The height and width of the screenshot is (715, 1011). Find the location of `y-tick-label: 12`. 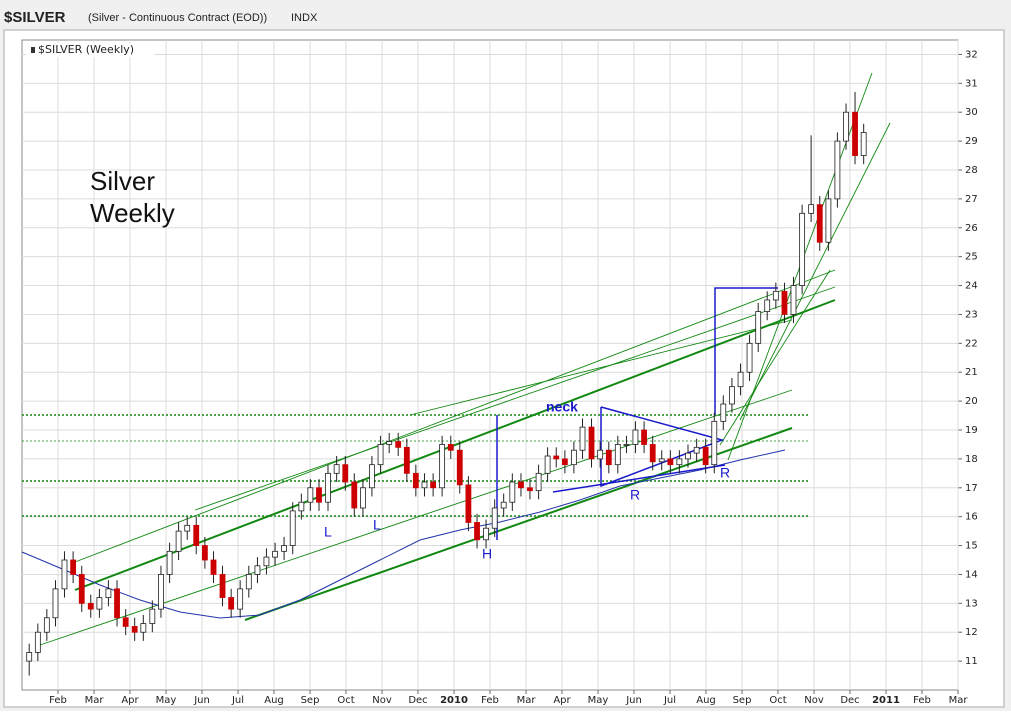

y-tick-label: 12 is located at coordinates (971, 632).